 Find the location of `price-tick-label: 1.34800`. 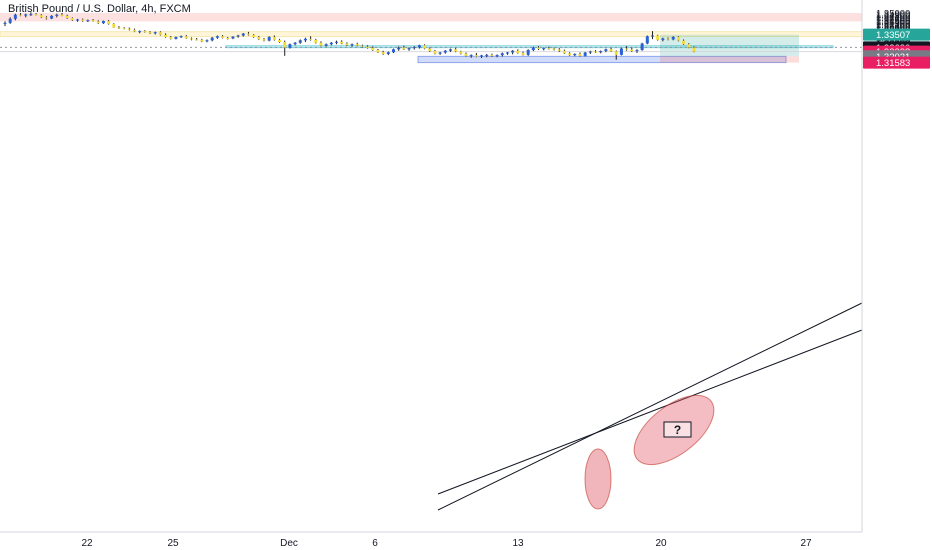

price-tick-label: 1.34800 is located at coordinates (893, 16).